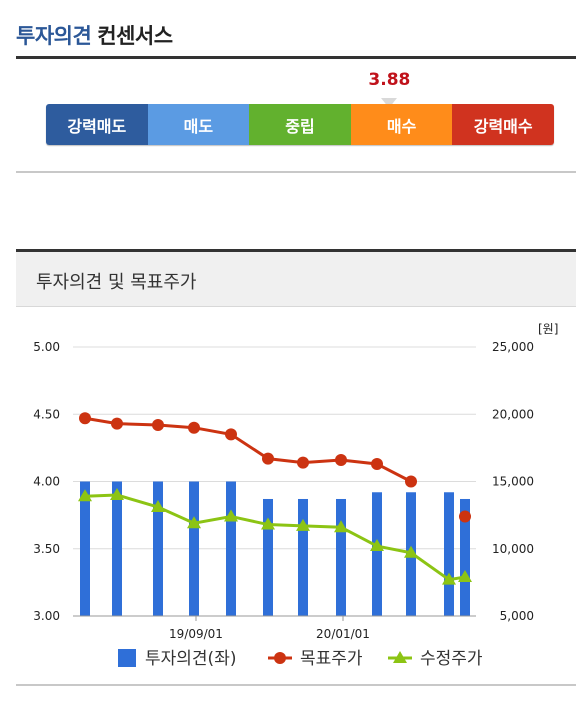  What do you see at coordinates (513, 482) in the screenshot?
I see `right-tick-label: 15,000` at bounding box center [513, 482].